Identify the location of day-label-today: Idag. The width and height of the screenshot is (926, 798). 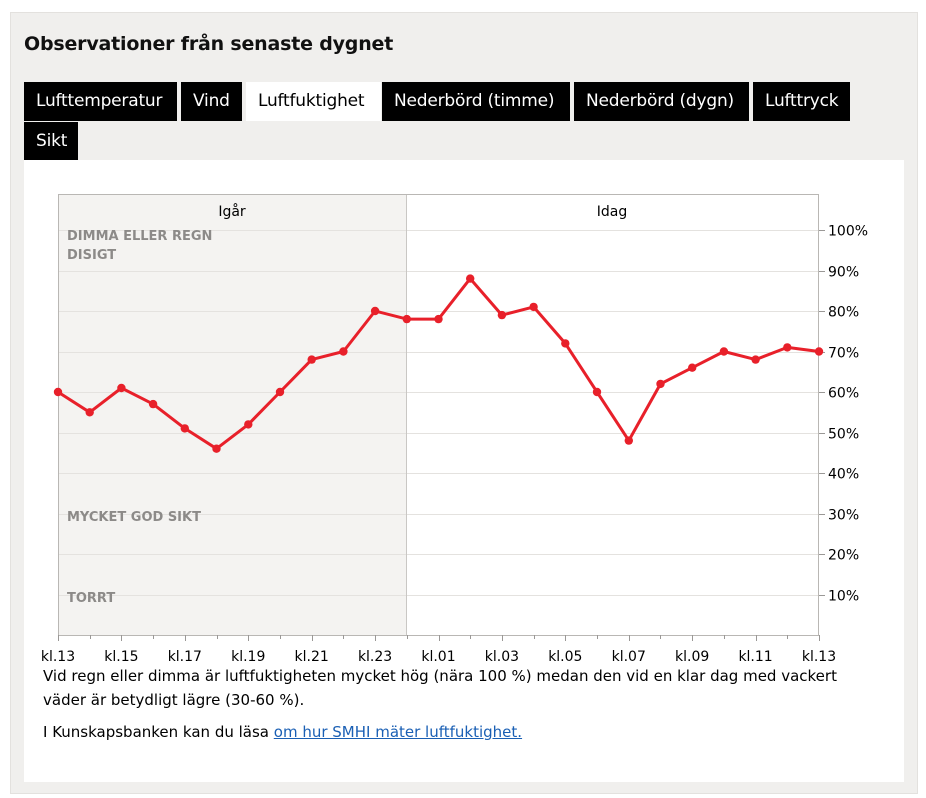
(612, 212).